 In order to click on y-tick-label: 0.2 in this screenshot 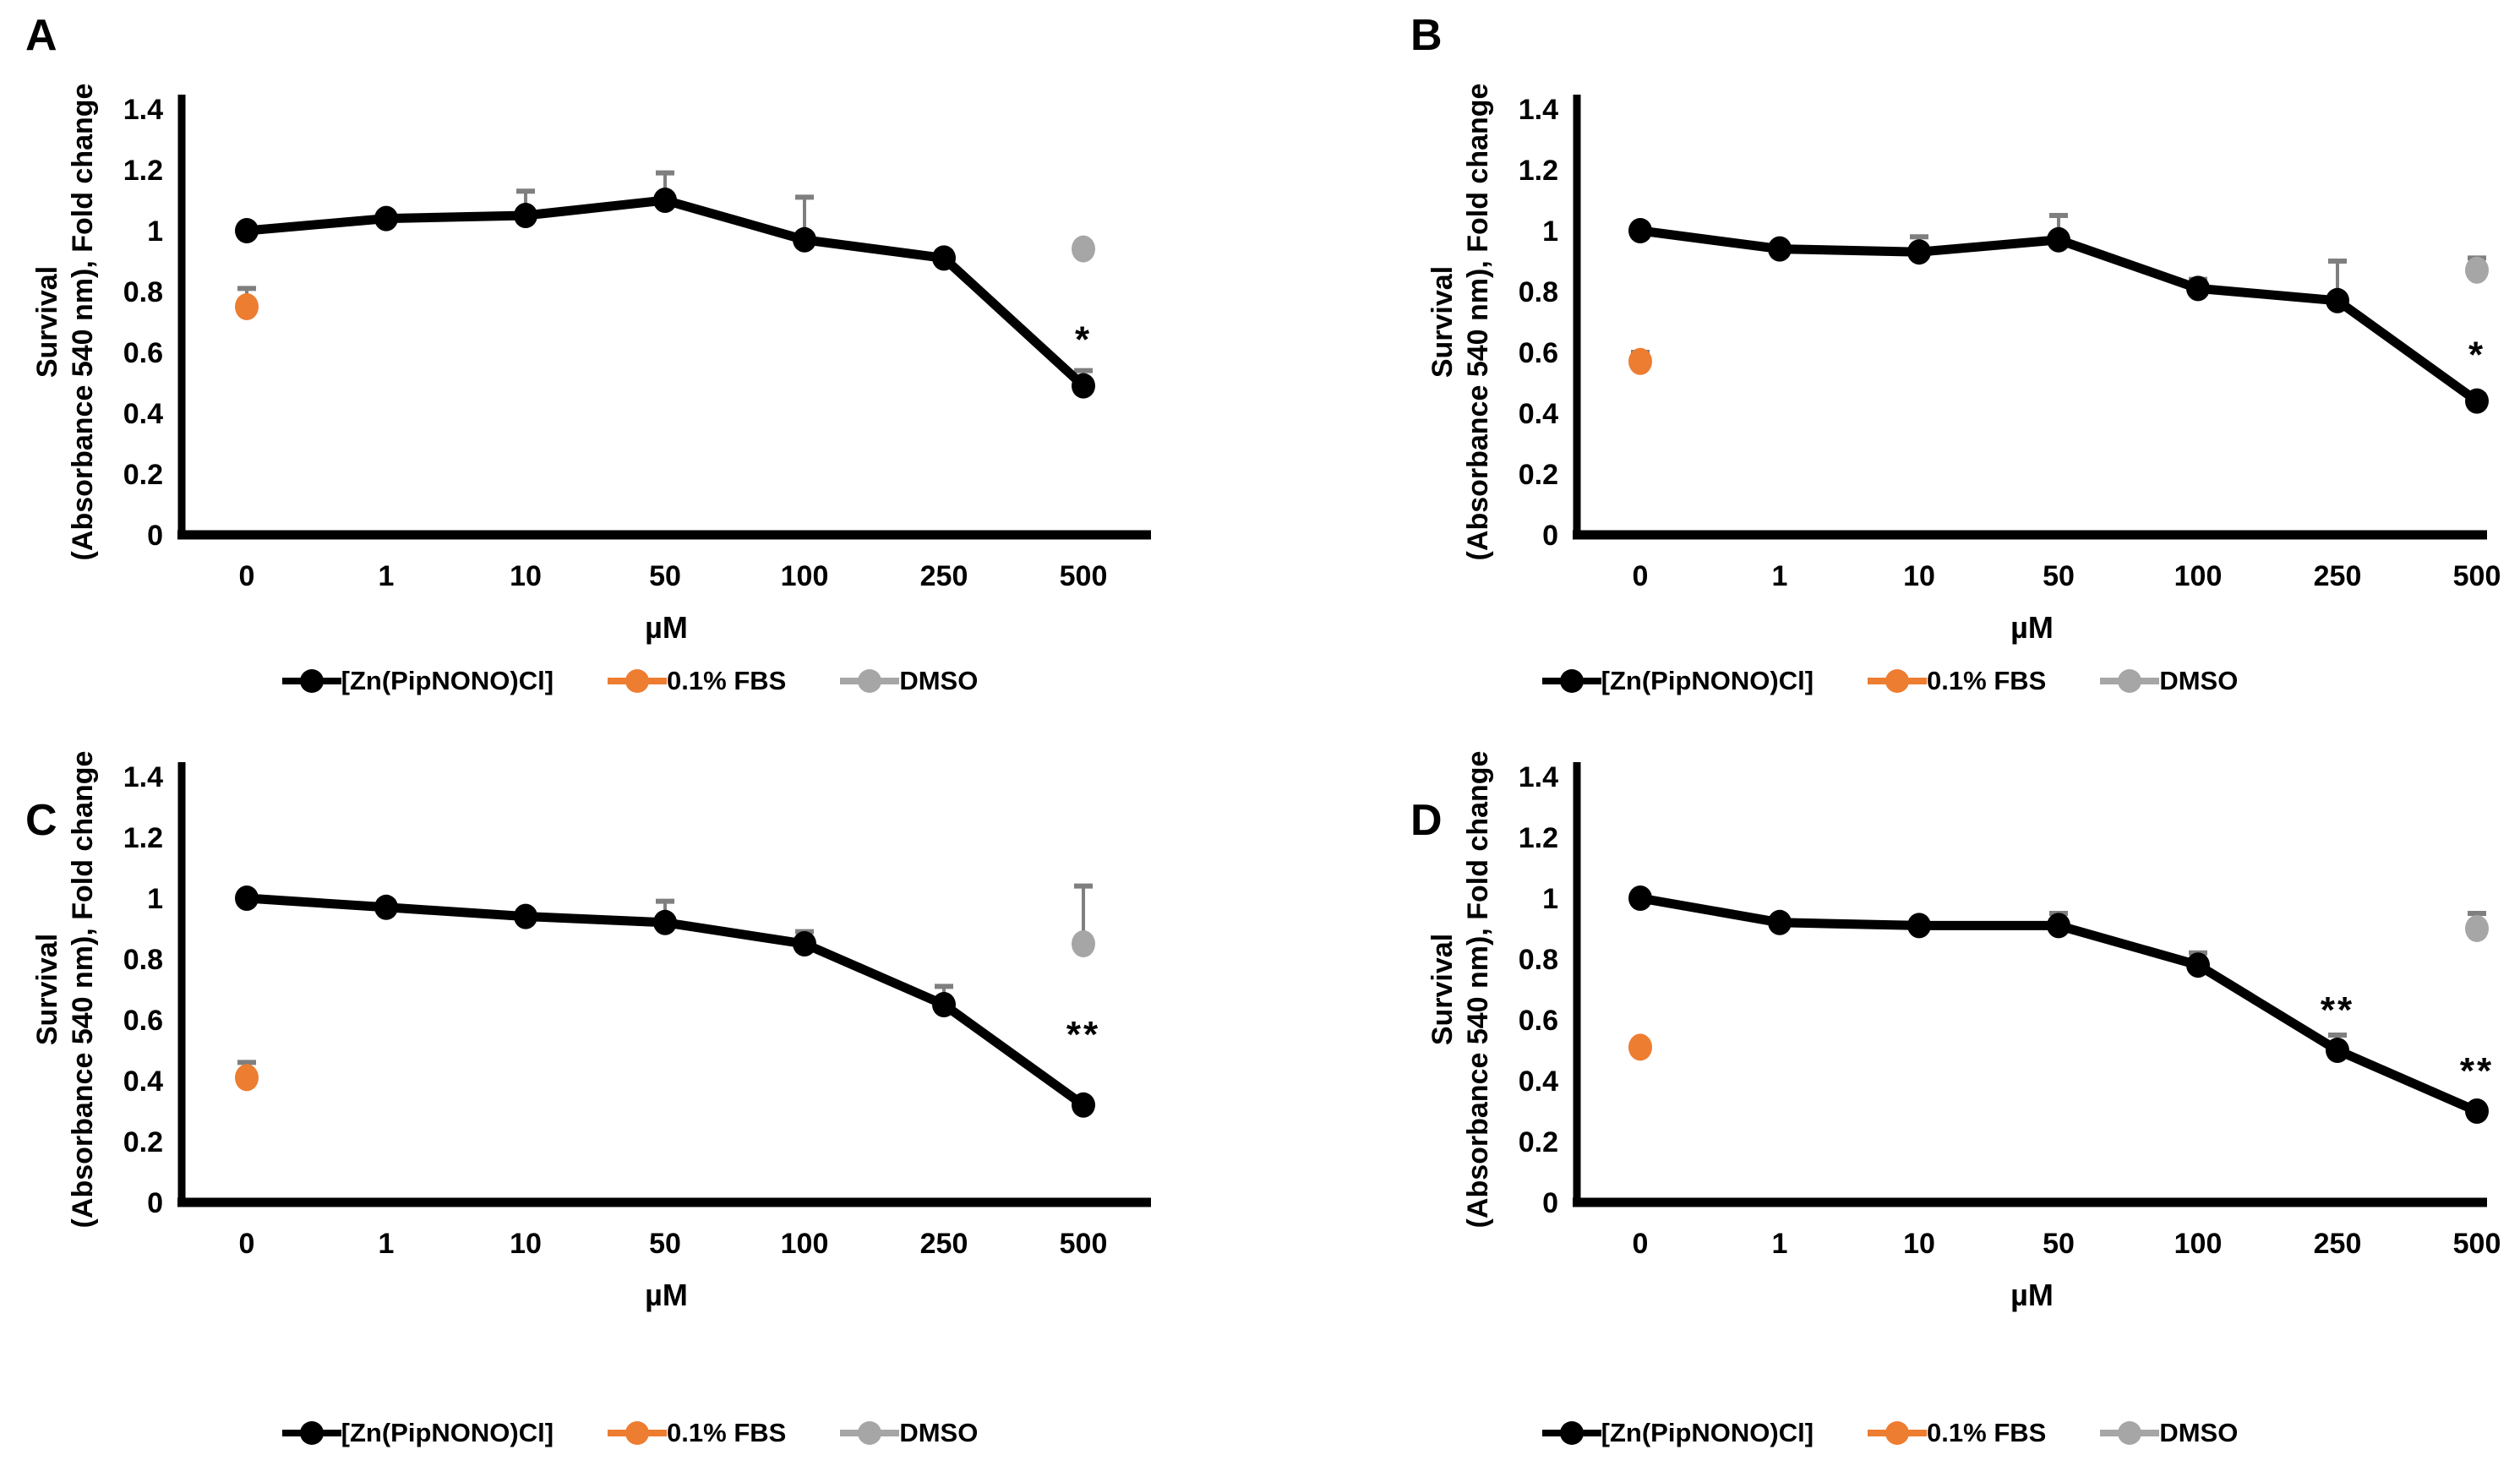, I will do `click(143, 1142)`.